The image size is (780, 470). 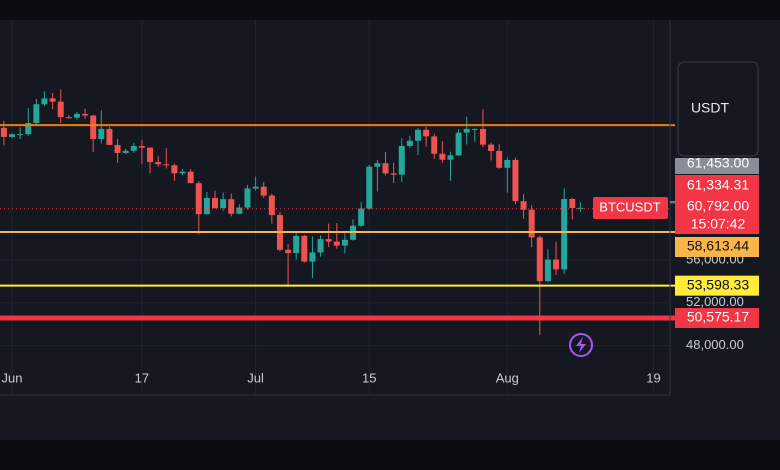 I want to click on level-label: 53,598.33, so click(x=718, y=284).